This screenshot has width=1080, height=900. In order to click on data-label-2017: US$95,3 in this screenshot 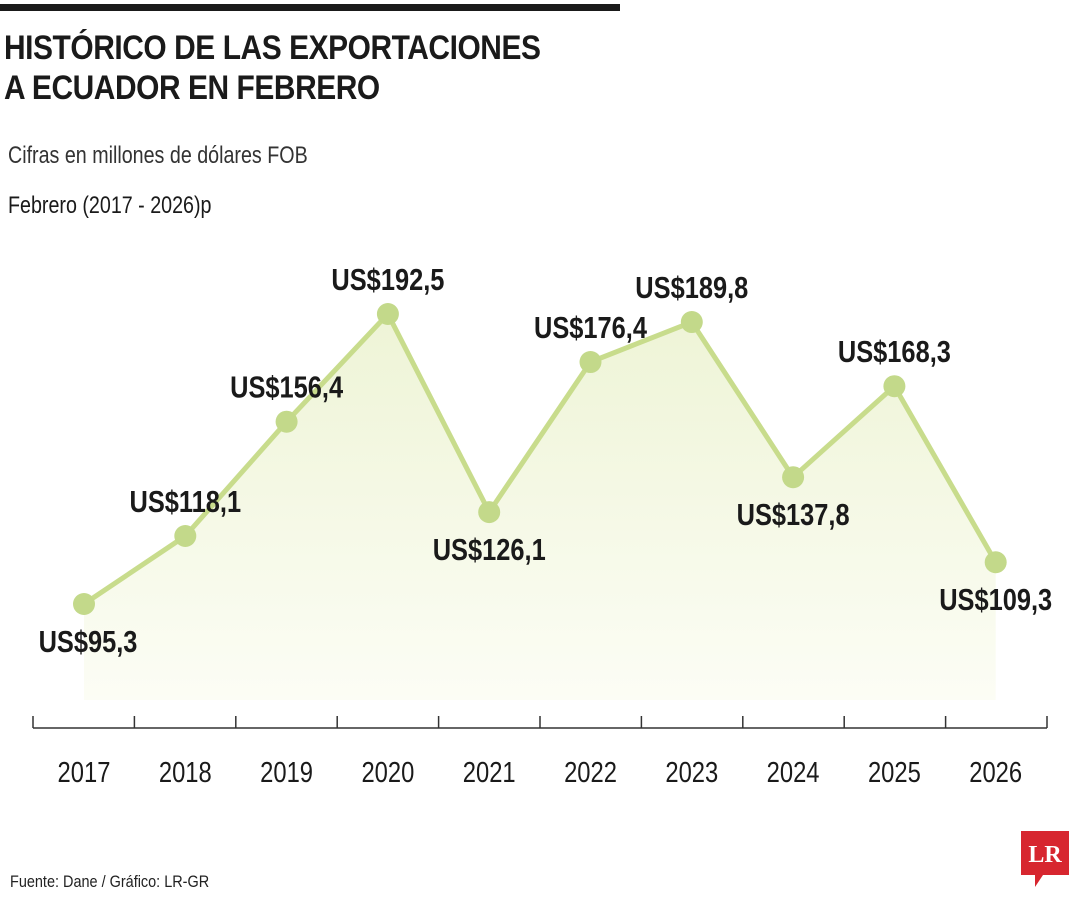, I will do `click(88, 642)`.